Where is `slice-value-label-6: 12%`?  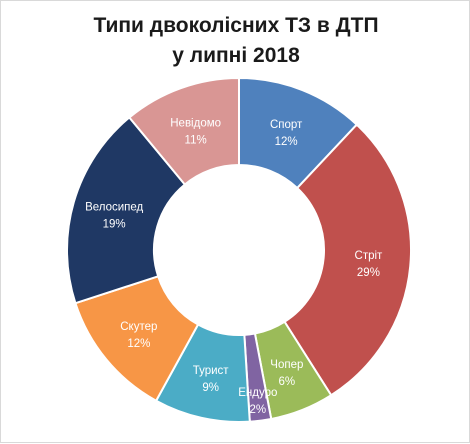 slice-value-label-6: 12% is located at coordinates (138, 344).